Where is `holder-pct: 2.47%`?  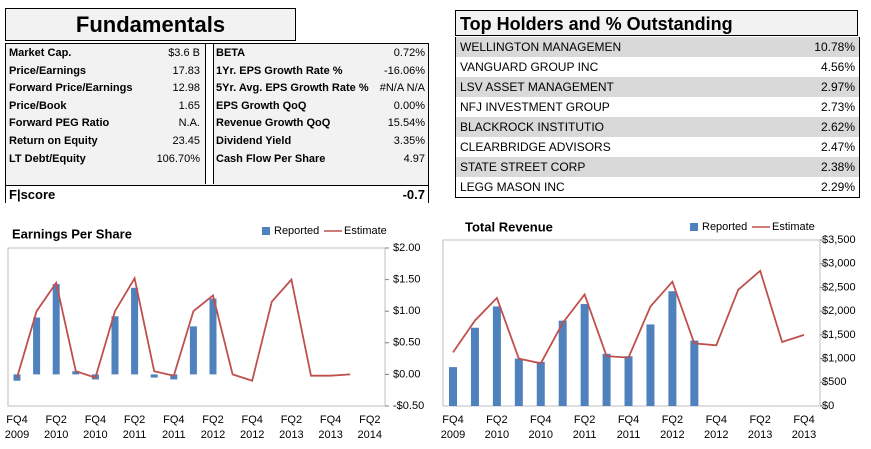
holder-pct: 2.47% is located at coordinates (837, 147).